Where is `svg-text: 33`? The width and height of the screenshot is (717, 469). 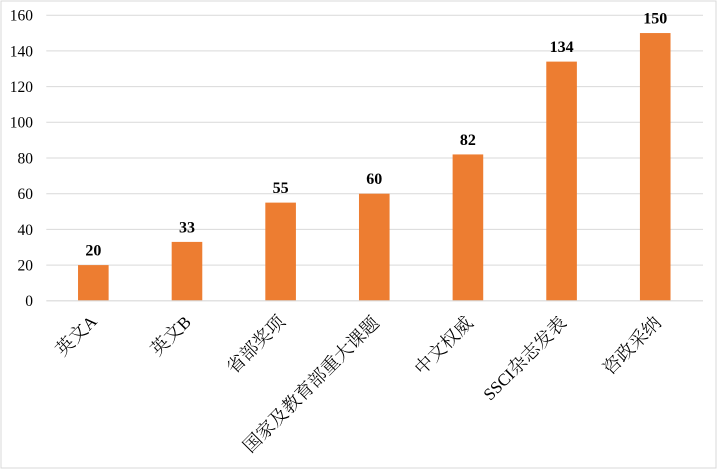 svg-text: 33 is located at coordinates (187, 227).